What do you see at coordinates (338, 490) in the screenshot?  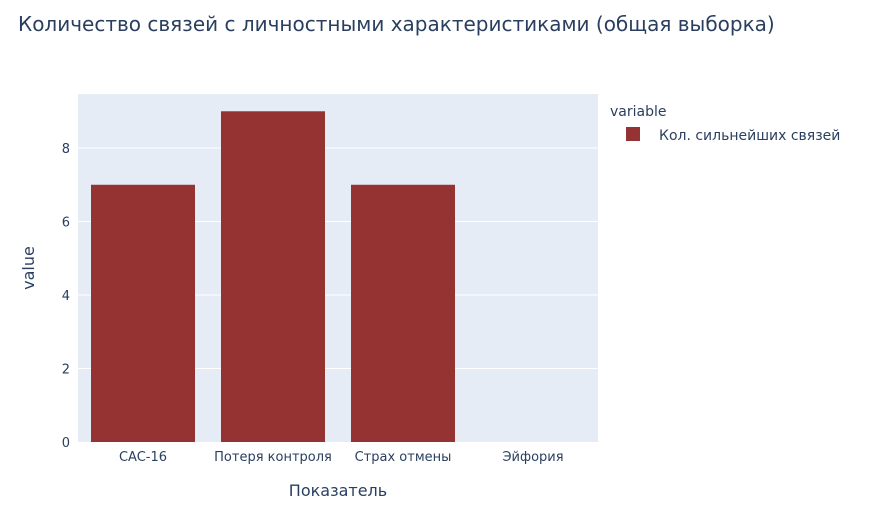 I see `x-axis-title: Показатель` at bounding box center [338, 490].